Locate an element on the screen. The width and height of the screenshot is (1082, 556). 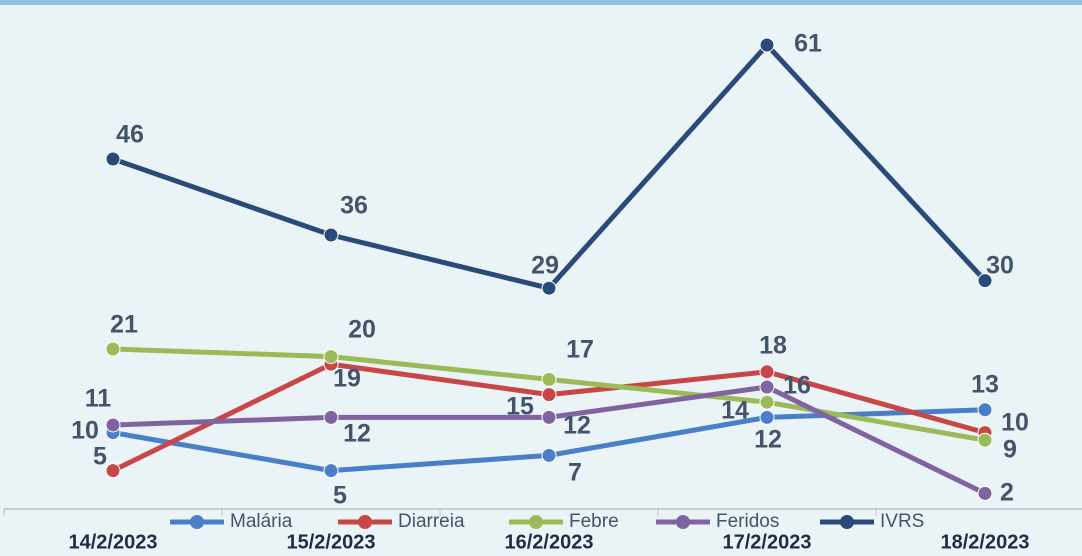
data-label: 21 is located at coordinates (124, 325).